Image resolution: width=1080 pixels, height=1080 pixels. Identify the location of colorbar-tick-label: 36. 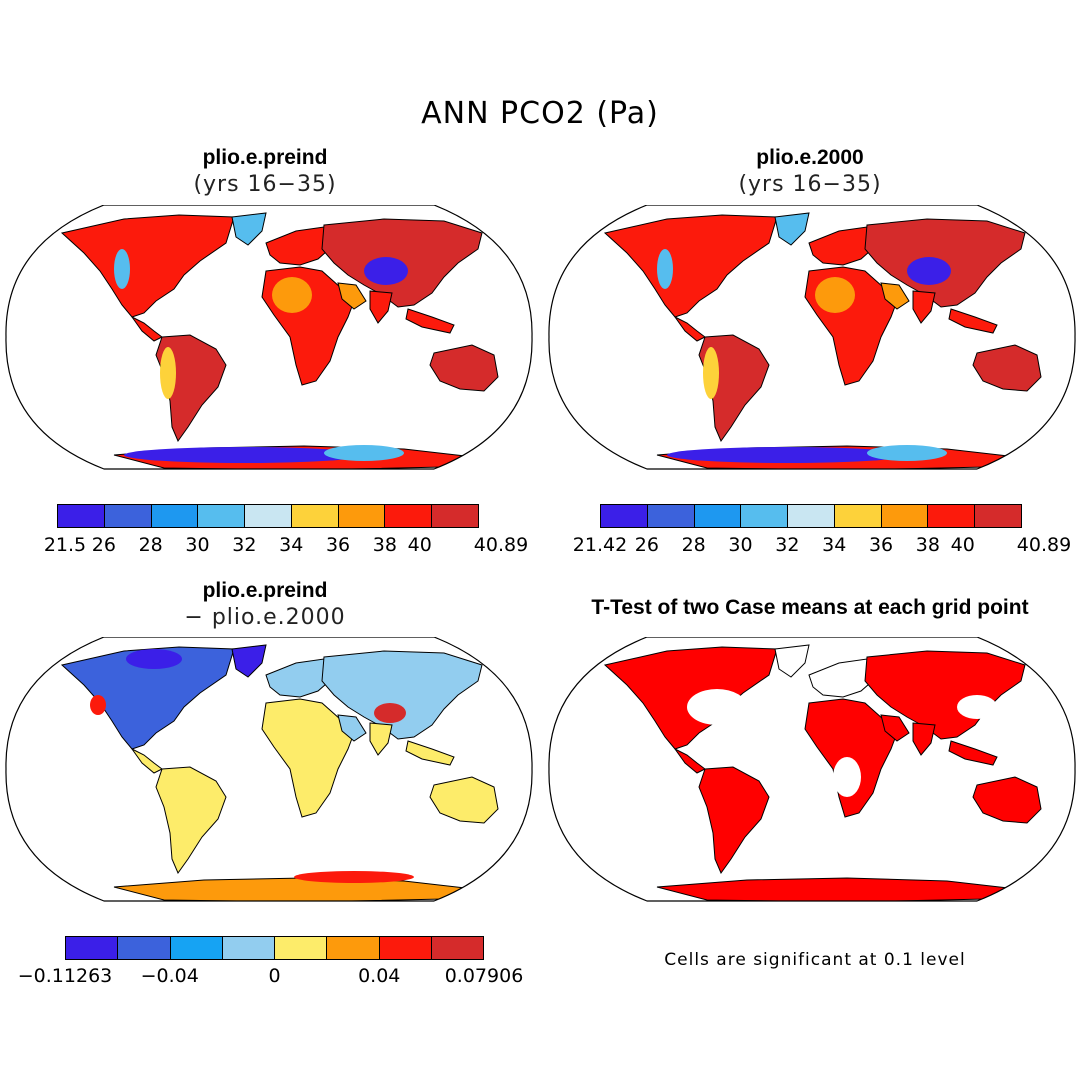
(338, 545).